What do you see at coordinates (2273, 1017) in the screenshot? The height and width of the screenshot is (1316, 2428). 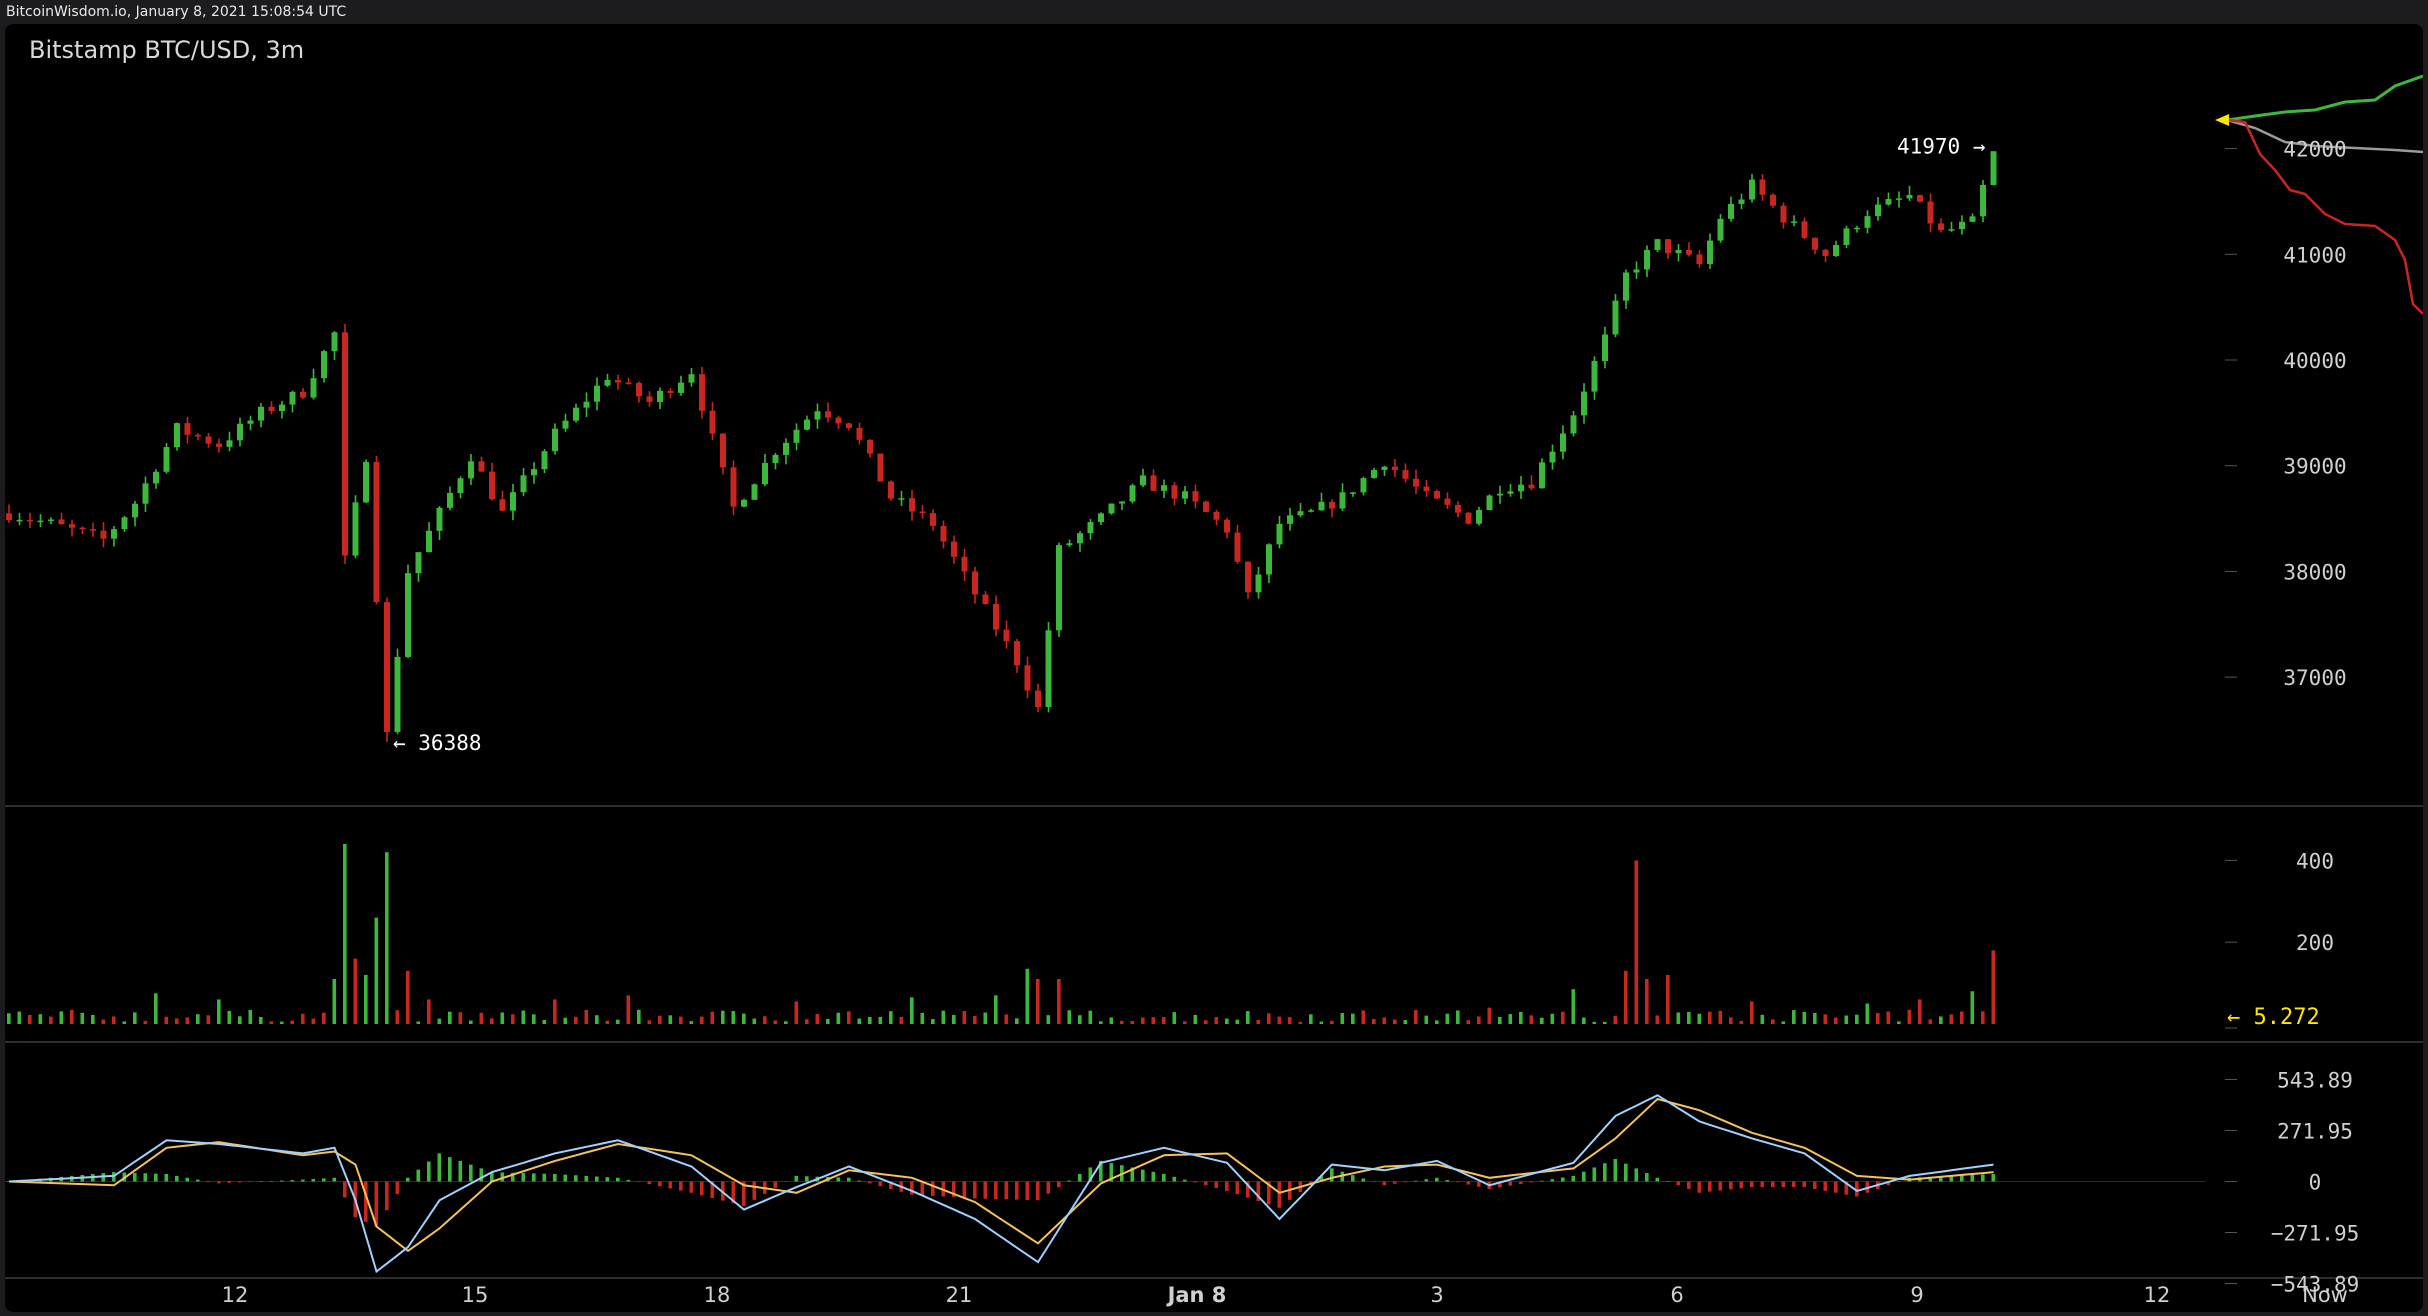 I see `volume-current-label: ← 5.272` at bounding box center [2273, 1017].